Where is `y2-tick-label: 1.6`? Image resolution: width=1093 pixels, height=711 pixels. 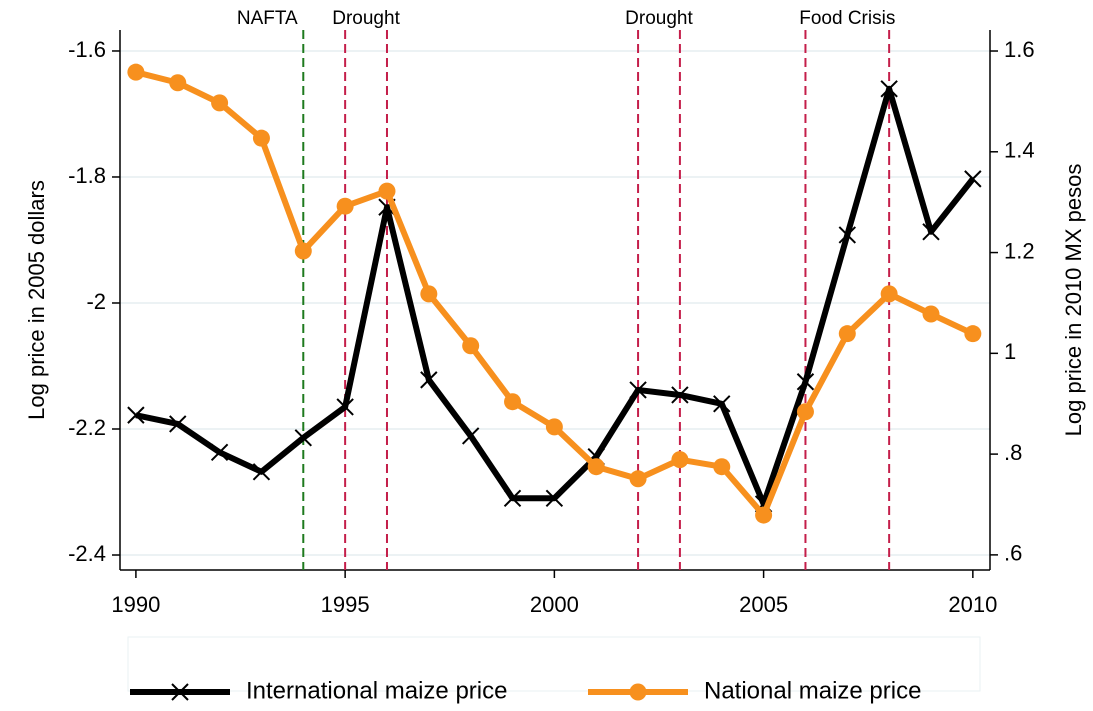 y2-tick-label: 1.6 is located at coordinates (1019, 49).